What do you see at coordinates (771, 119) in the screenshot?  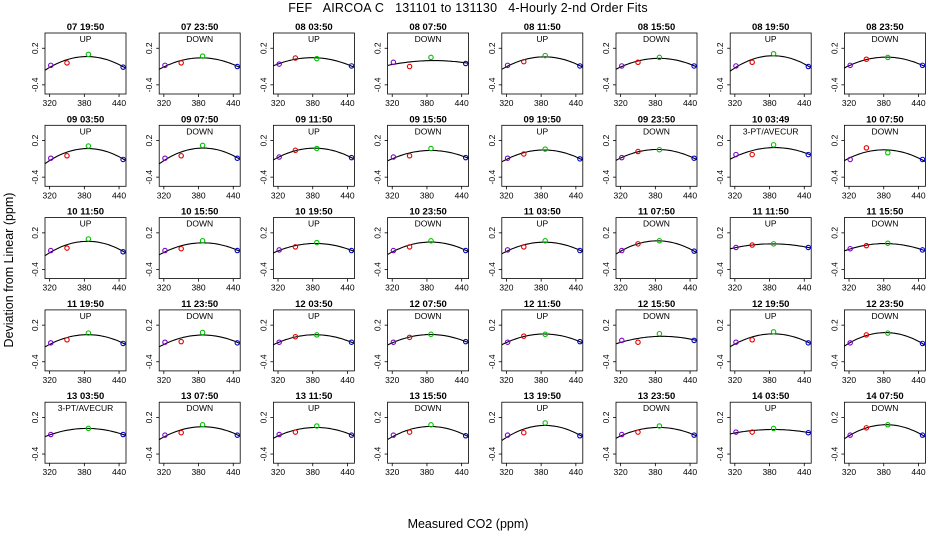 I see `panel-title: 10 03:49` at bounding box center [771, 119].